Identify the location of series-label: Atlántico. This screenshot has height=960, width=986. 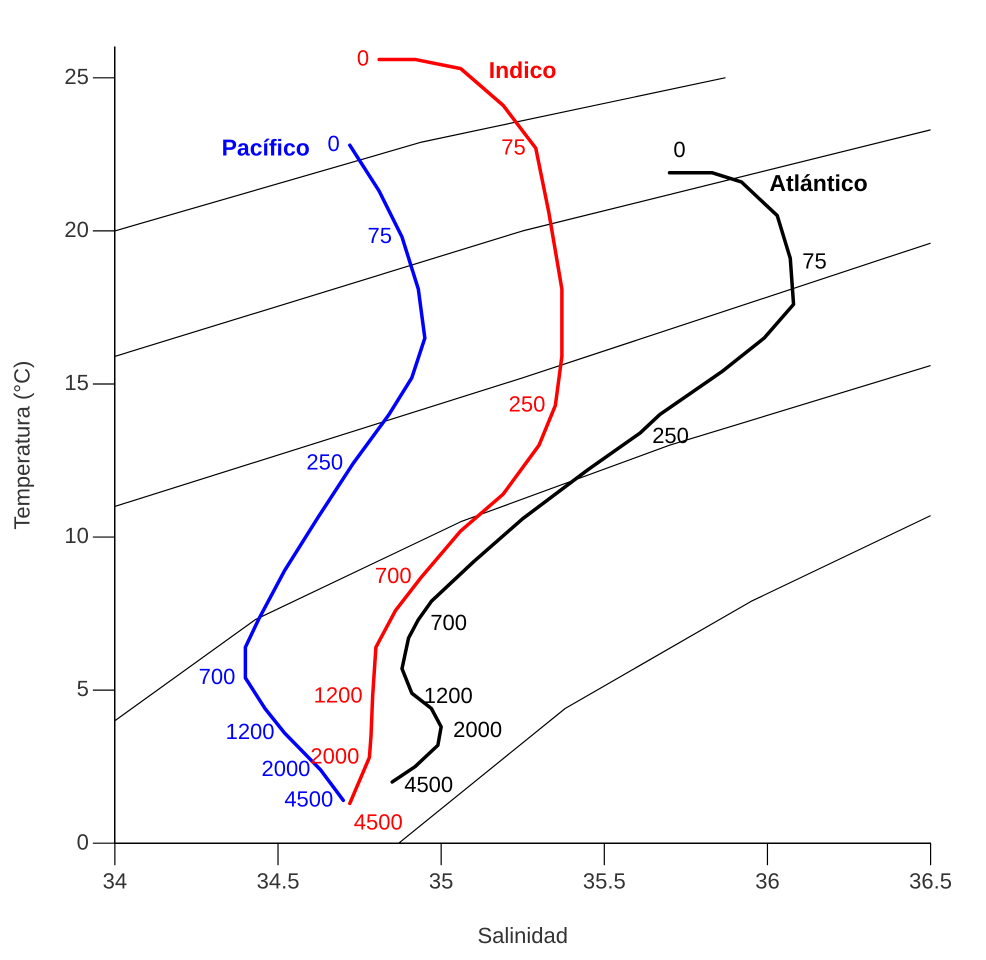
(818, 183).